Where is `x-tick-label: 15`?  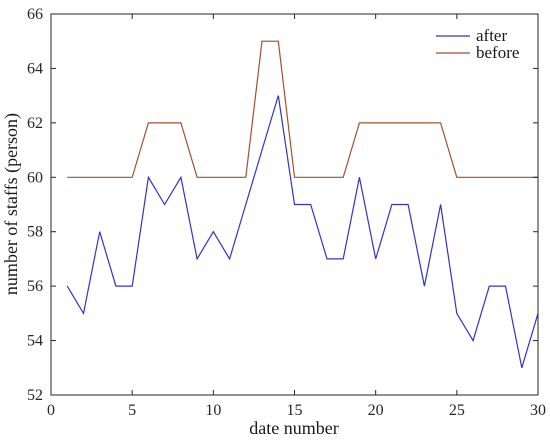 x-tick-label: 15 is located at coordinates (295, 410).